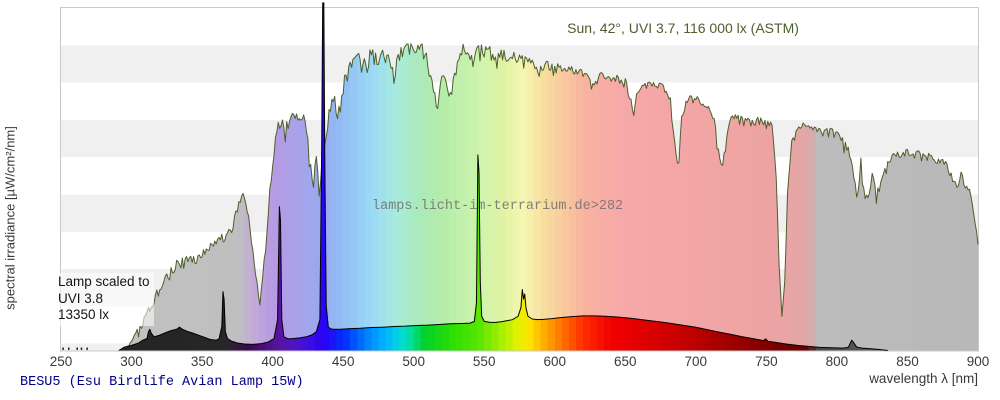  I want to click on x-axis-label: wavelength λ [nm], so click(923, 378).